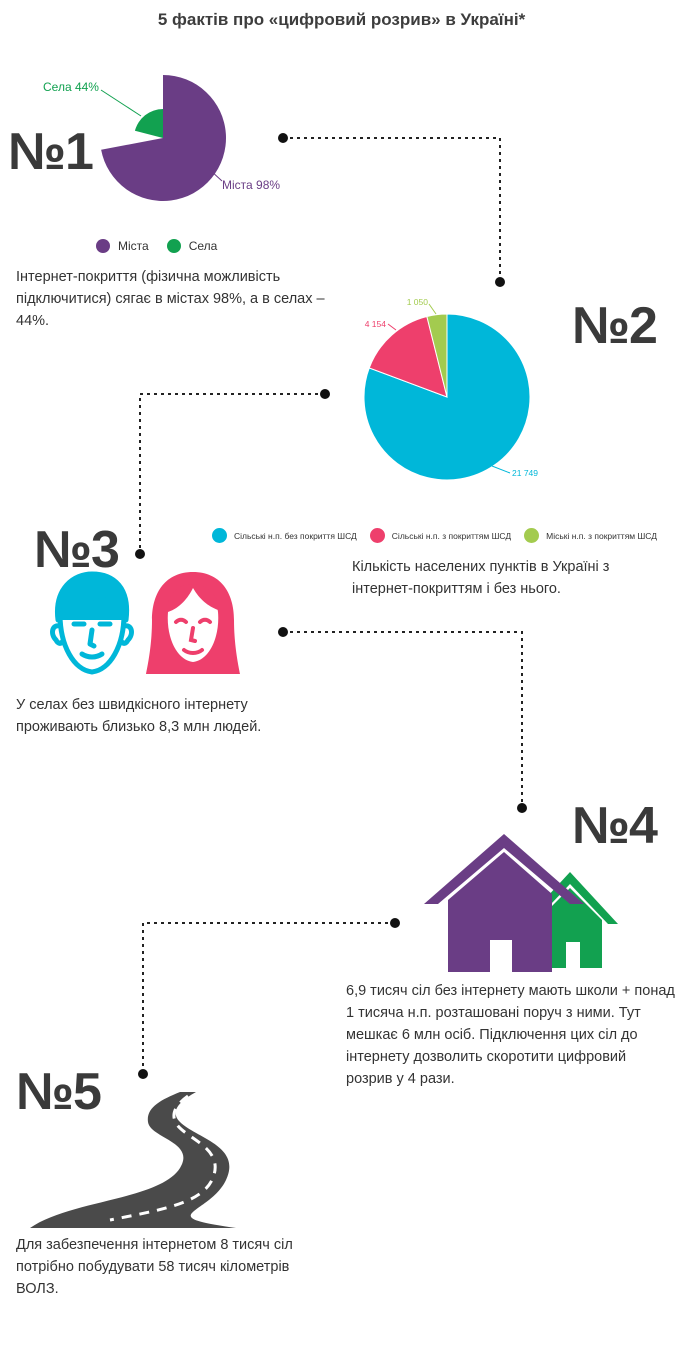  What do you see at coordinates (377, 535) in the screenshot?
I see `legend-swatch-rural-coverage` at bounding box center [377, 535].